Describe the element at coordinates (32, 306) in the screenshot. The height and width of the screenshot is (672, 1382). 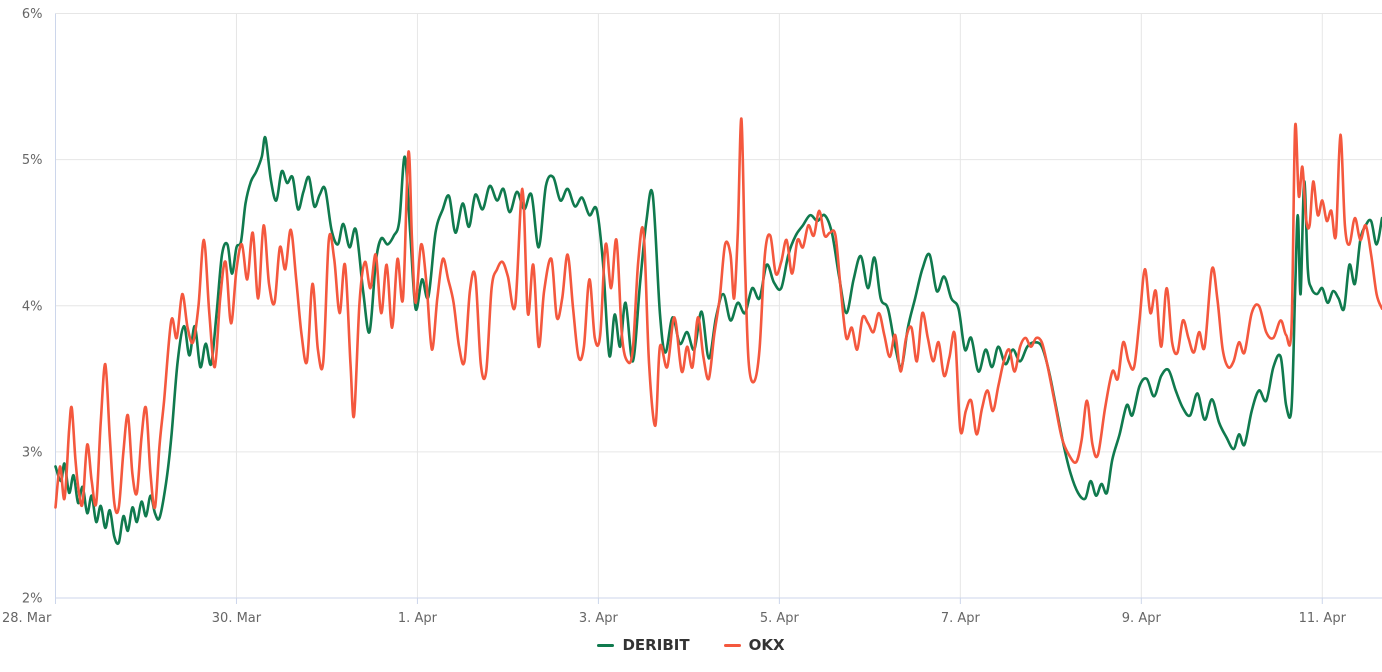
I see `y-axis-label: 4%` at that location.